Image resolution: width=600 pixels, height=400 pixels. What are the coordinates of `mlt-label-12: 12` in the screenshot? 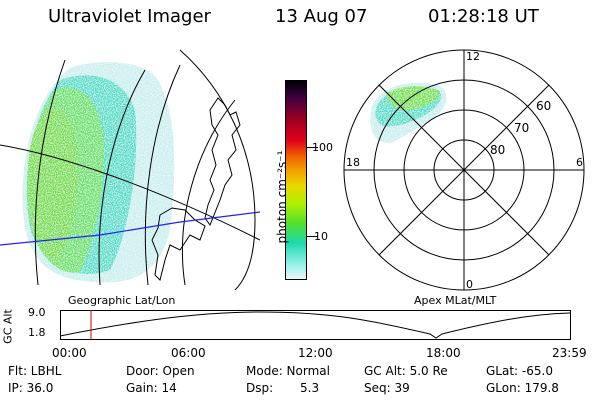 It's located at (473, 56).